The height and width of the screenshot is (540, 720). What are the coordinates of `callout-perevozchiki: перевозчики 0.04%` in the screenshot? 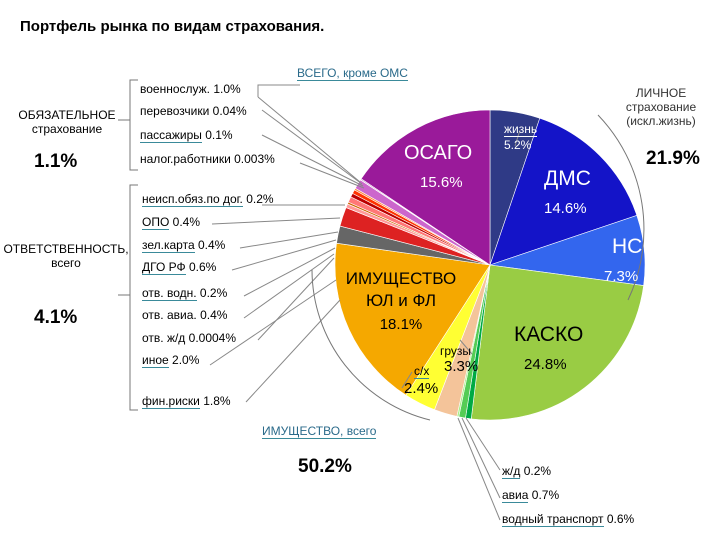 It's located at (193, 111).